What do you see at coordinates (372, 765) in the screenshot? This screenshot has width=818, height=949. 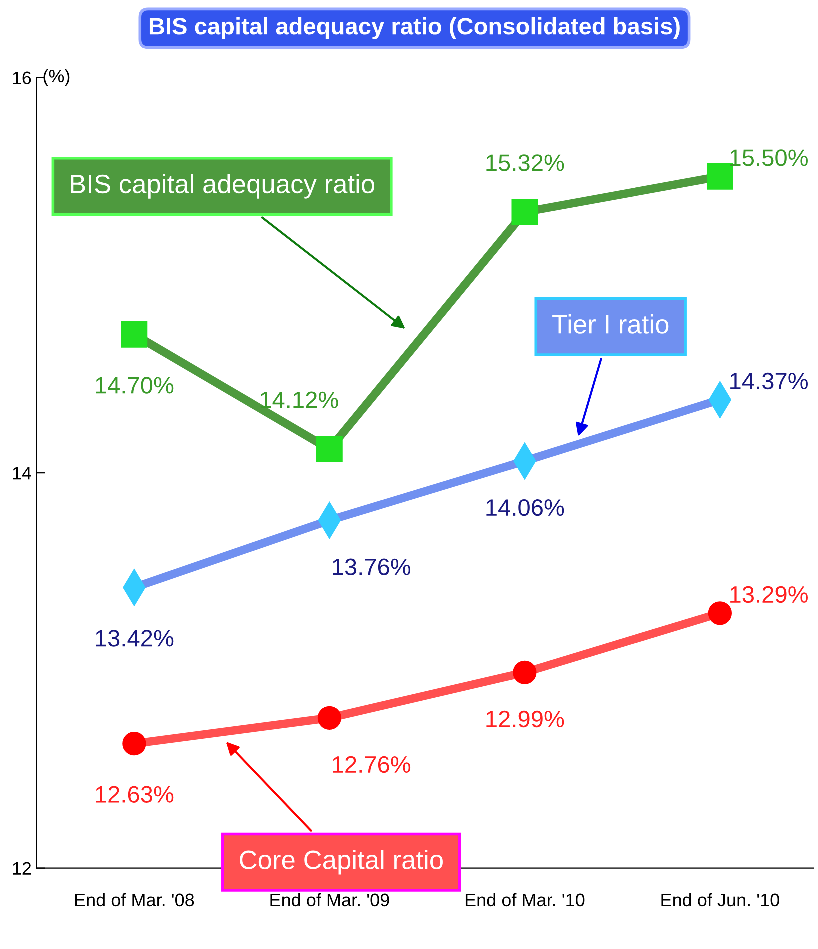 I see `data-label: 12.76%` at bounding box center [372, 765].